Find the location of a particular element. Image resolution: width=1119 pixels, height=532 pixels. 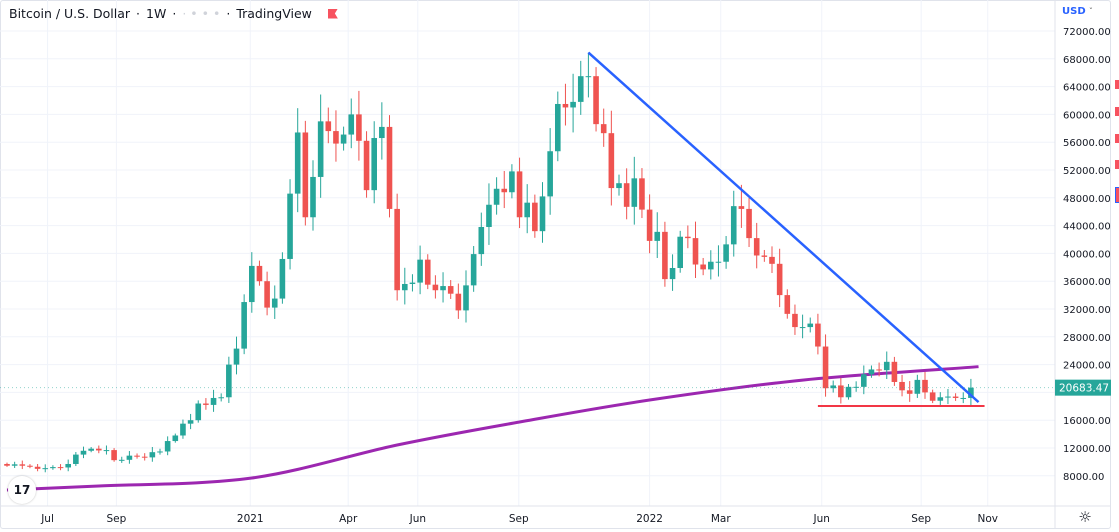

y-tick-label: 72000.00 is located at coordinates (1087, 32).